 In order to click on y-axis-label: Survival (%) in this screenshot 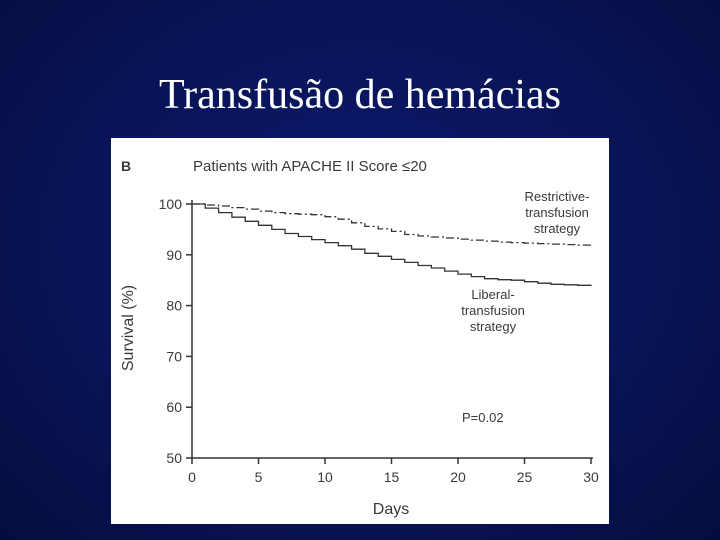, I will do `click(128, 328)`.